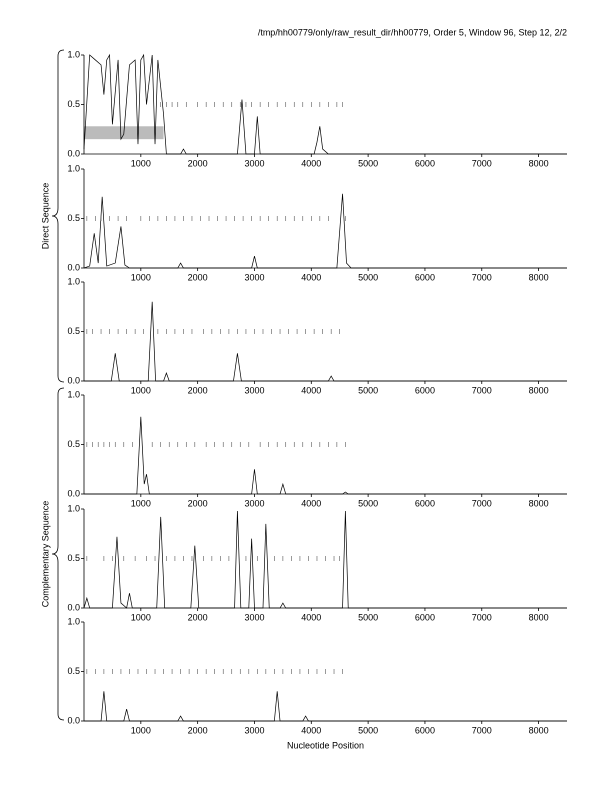 The image size is (612, 792). Describe the element at coordinates (45, 216) in the screenshot. I see `group-label: Direct Sequence` at that location.